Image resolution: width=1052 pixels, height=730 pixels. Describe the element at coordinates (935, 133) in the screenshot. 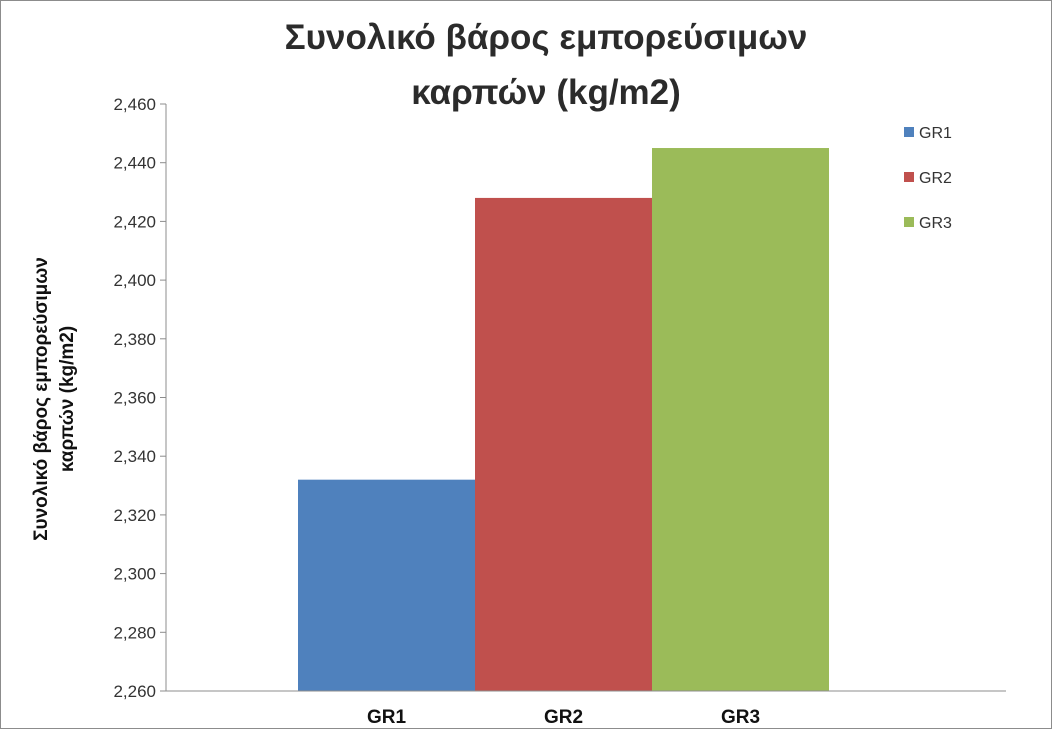

I see `legend-label: GR1` at that location.